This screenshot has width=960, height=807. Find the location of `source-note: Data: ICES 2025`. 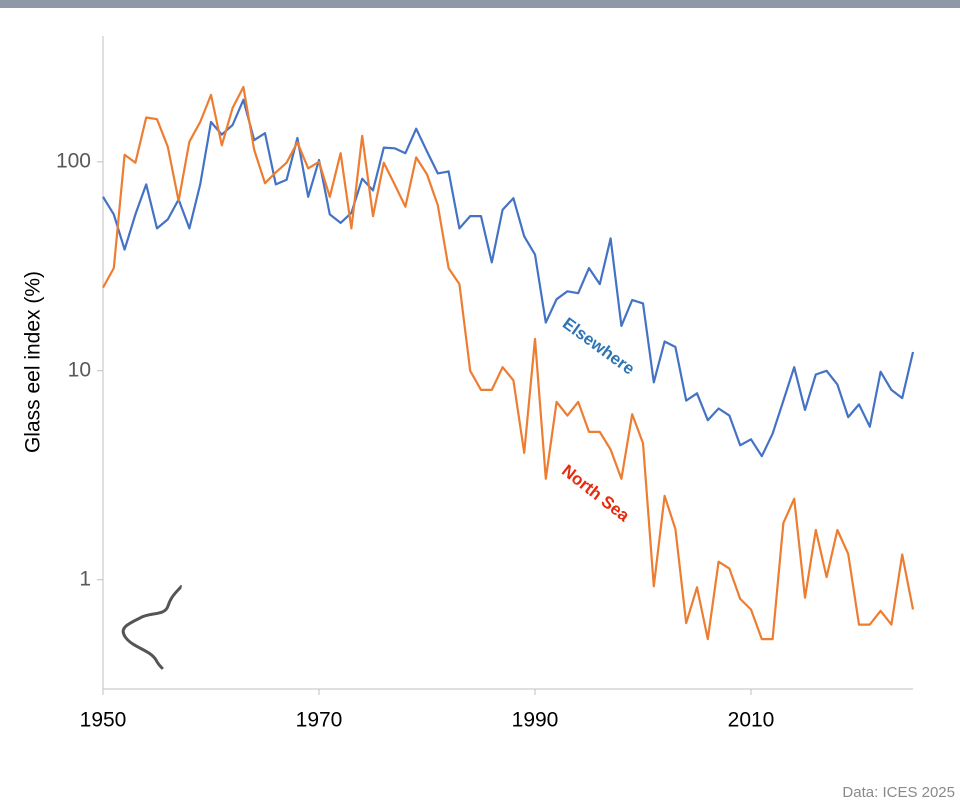

source-note: Data: ICES 2025 is located at coordinates (898, 792).